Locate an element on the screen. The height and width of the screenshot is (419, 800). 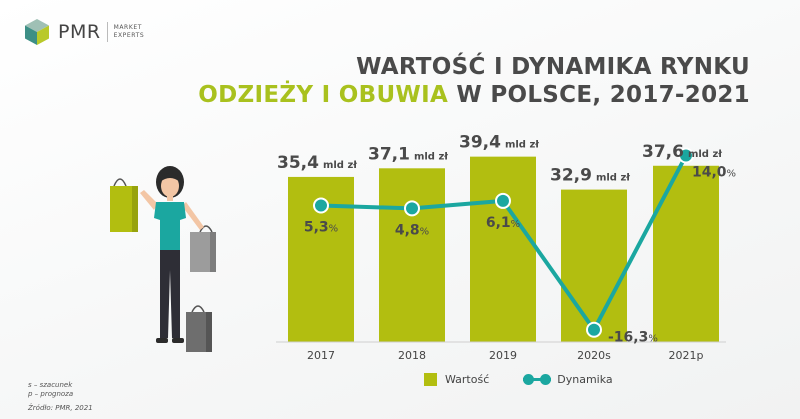
bar-value-label: 37,6 mld zł is located at coordinates (682, 152).